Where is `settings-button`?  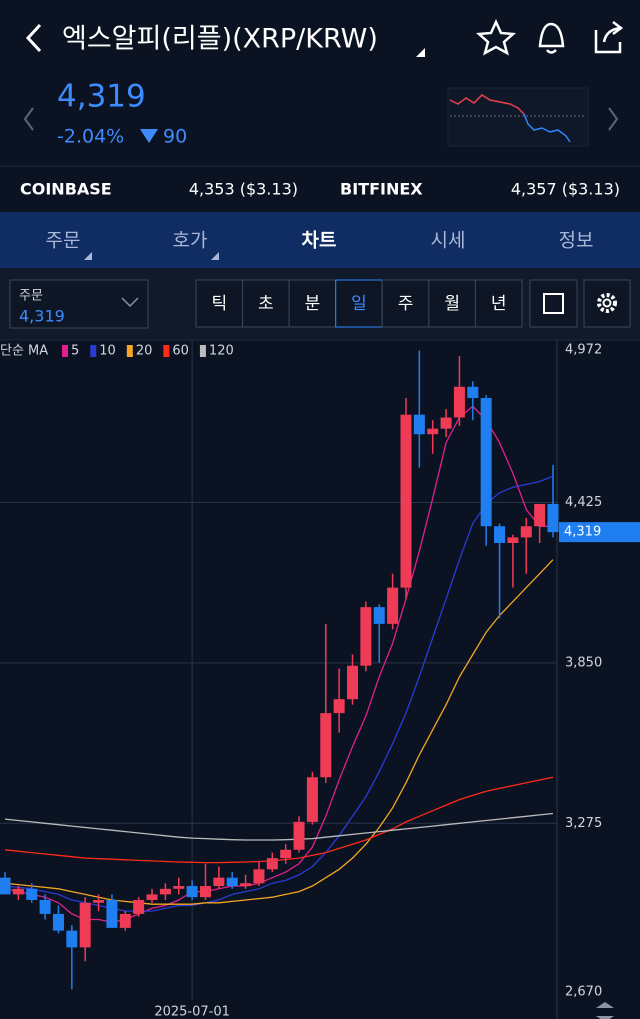
settings-button is located at coordinates (607, 303).